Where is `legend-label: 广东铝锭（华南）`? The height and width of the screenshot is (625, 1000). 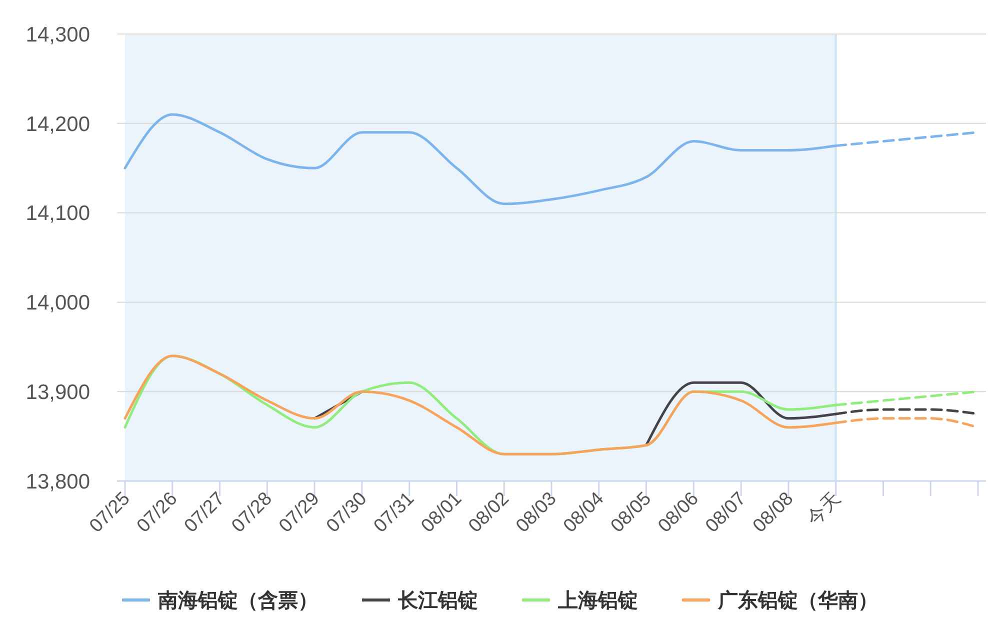 legend-label: 广东铝锭（华南） is located at coordinates (797, 600).